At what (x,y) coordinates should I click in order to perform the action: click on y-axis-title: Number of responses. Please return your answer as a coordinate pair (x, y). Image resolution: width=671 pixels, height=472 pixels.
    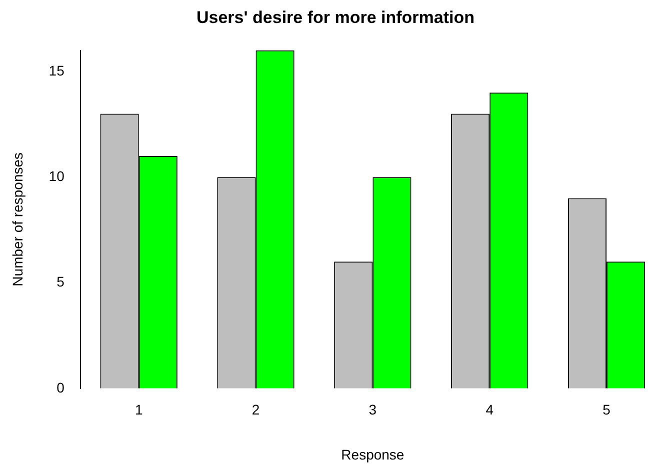
    Looking at the image, I should click on (17, 219).